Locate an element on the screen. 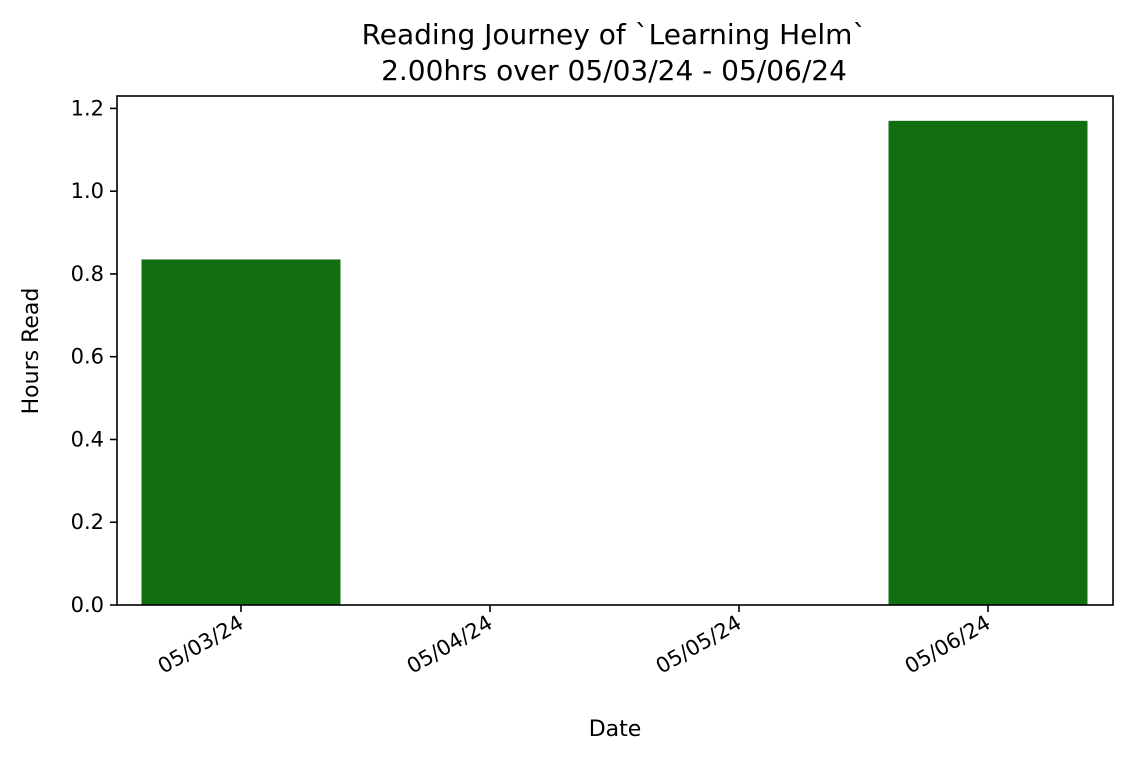 This screenshot has width=1132, height=762. x-axis-label: Date is located at coordinates (615, 729).